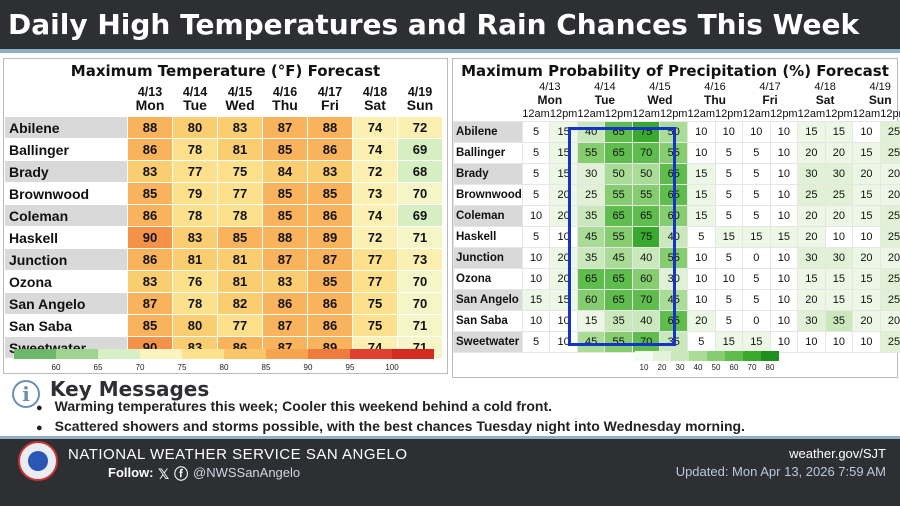  What do you see at coordinates (266, 367) in the screenshot?
I see `legend-label: 85` at bounding box center [266, 367].